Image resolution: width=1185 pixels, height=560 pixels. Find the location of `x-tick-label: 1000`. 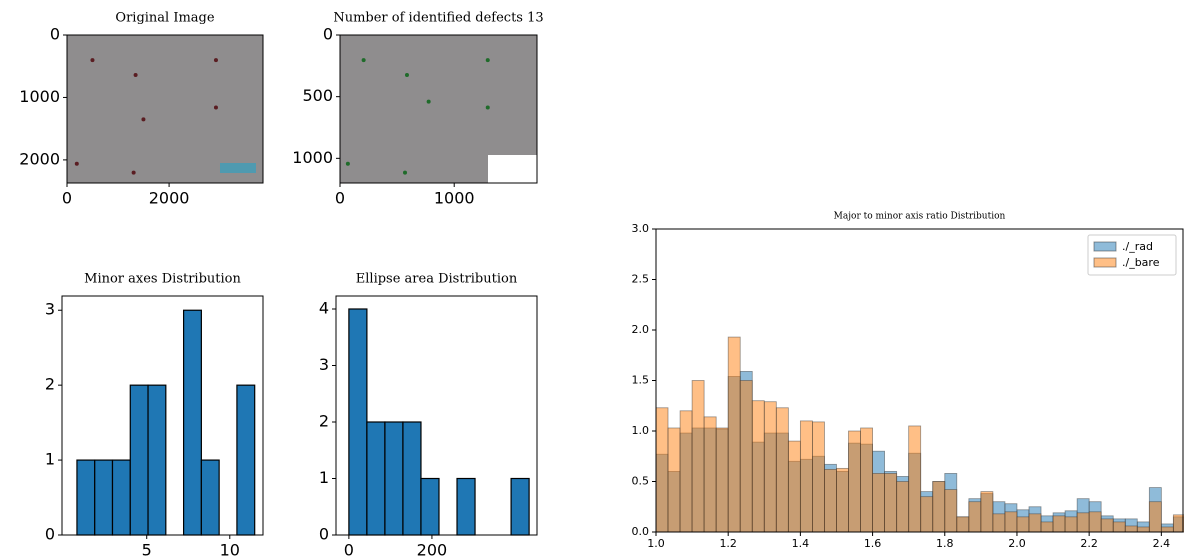

x-tick-label: 1000 is located at coordinates (454, 198).